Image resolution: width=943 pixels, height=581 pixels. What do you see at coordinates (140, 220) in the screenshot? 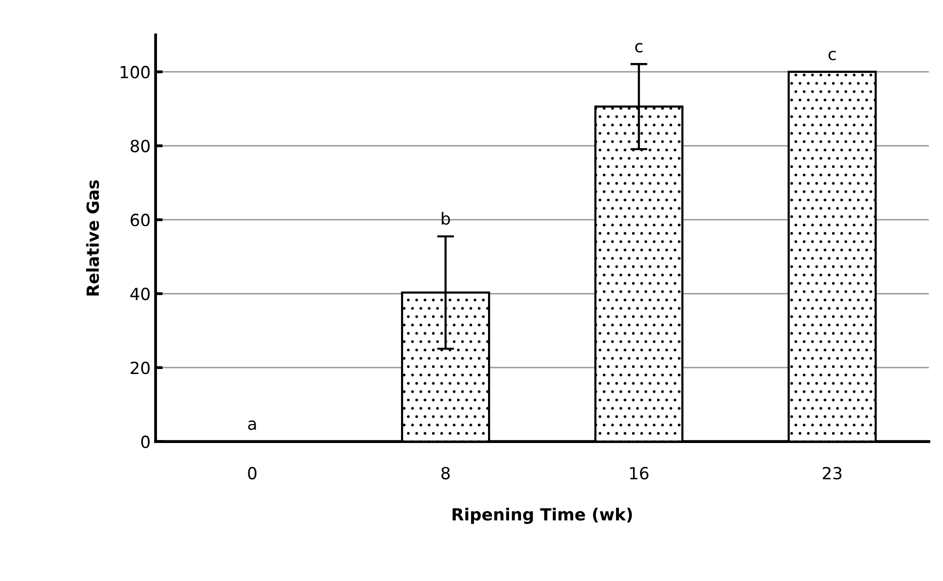
I see `y-tick-label: 60` at bounding box center [140, 220].